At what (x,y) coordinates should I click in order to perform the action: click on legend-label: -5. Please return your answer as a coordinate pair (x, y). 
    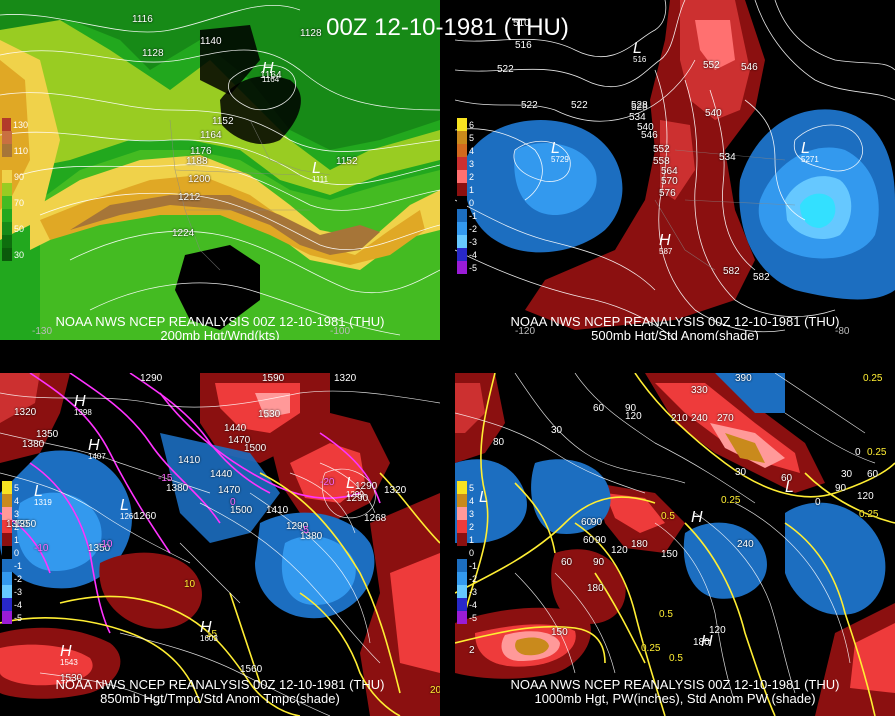
    Looking at the image, I should click on (473, 617).